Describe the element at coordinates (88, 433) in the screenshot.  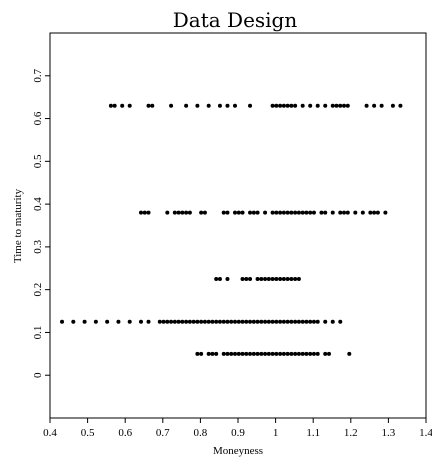
I see `x-tick-label-1: 0.5` at that location.